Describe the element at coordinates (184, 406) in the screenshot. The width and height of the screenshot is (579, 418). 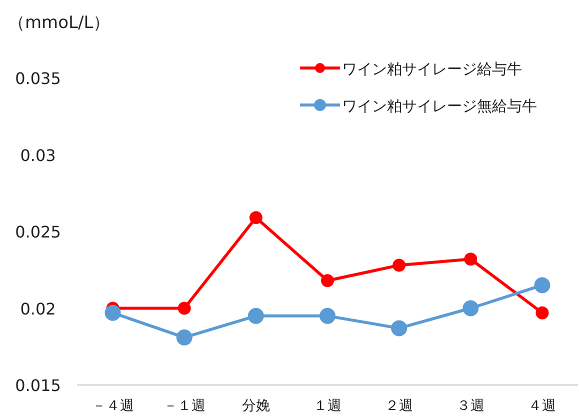
I see `x-tick-label: －１週` at that location.